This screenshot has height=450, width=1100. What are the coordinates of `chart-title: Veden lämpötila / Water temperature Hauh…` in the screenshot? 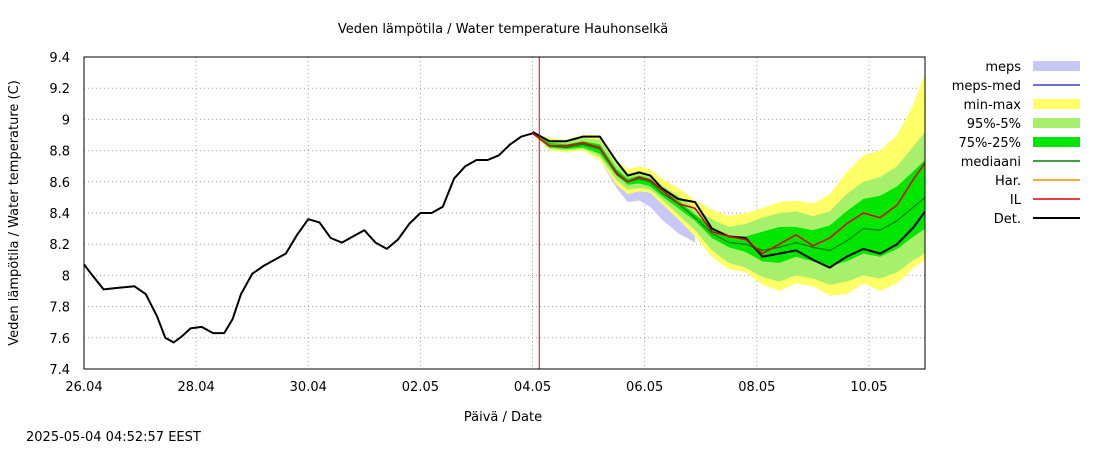 It's located at (503, 29).